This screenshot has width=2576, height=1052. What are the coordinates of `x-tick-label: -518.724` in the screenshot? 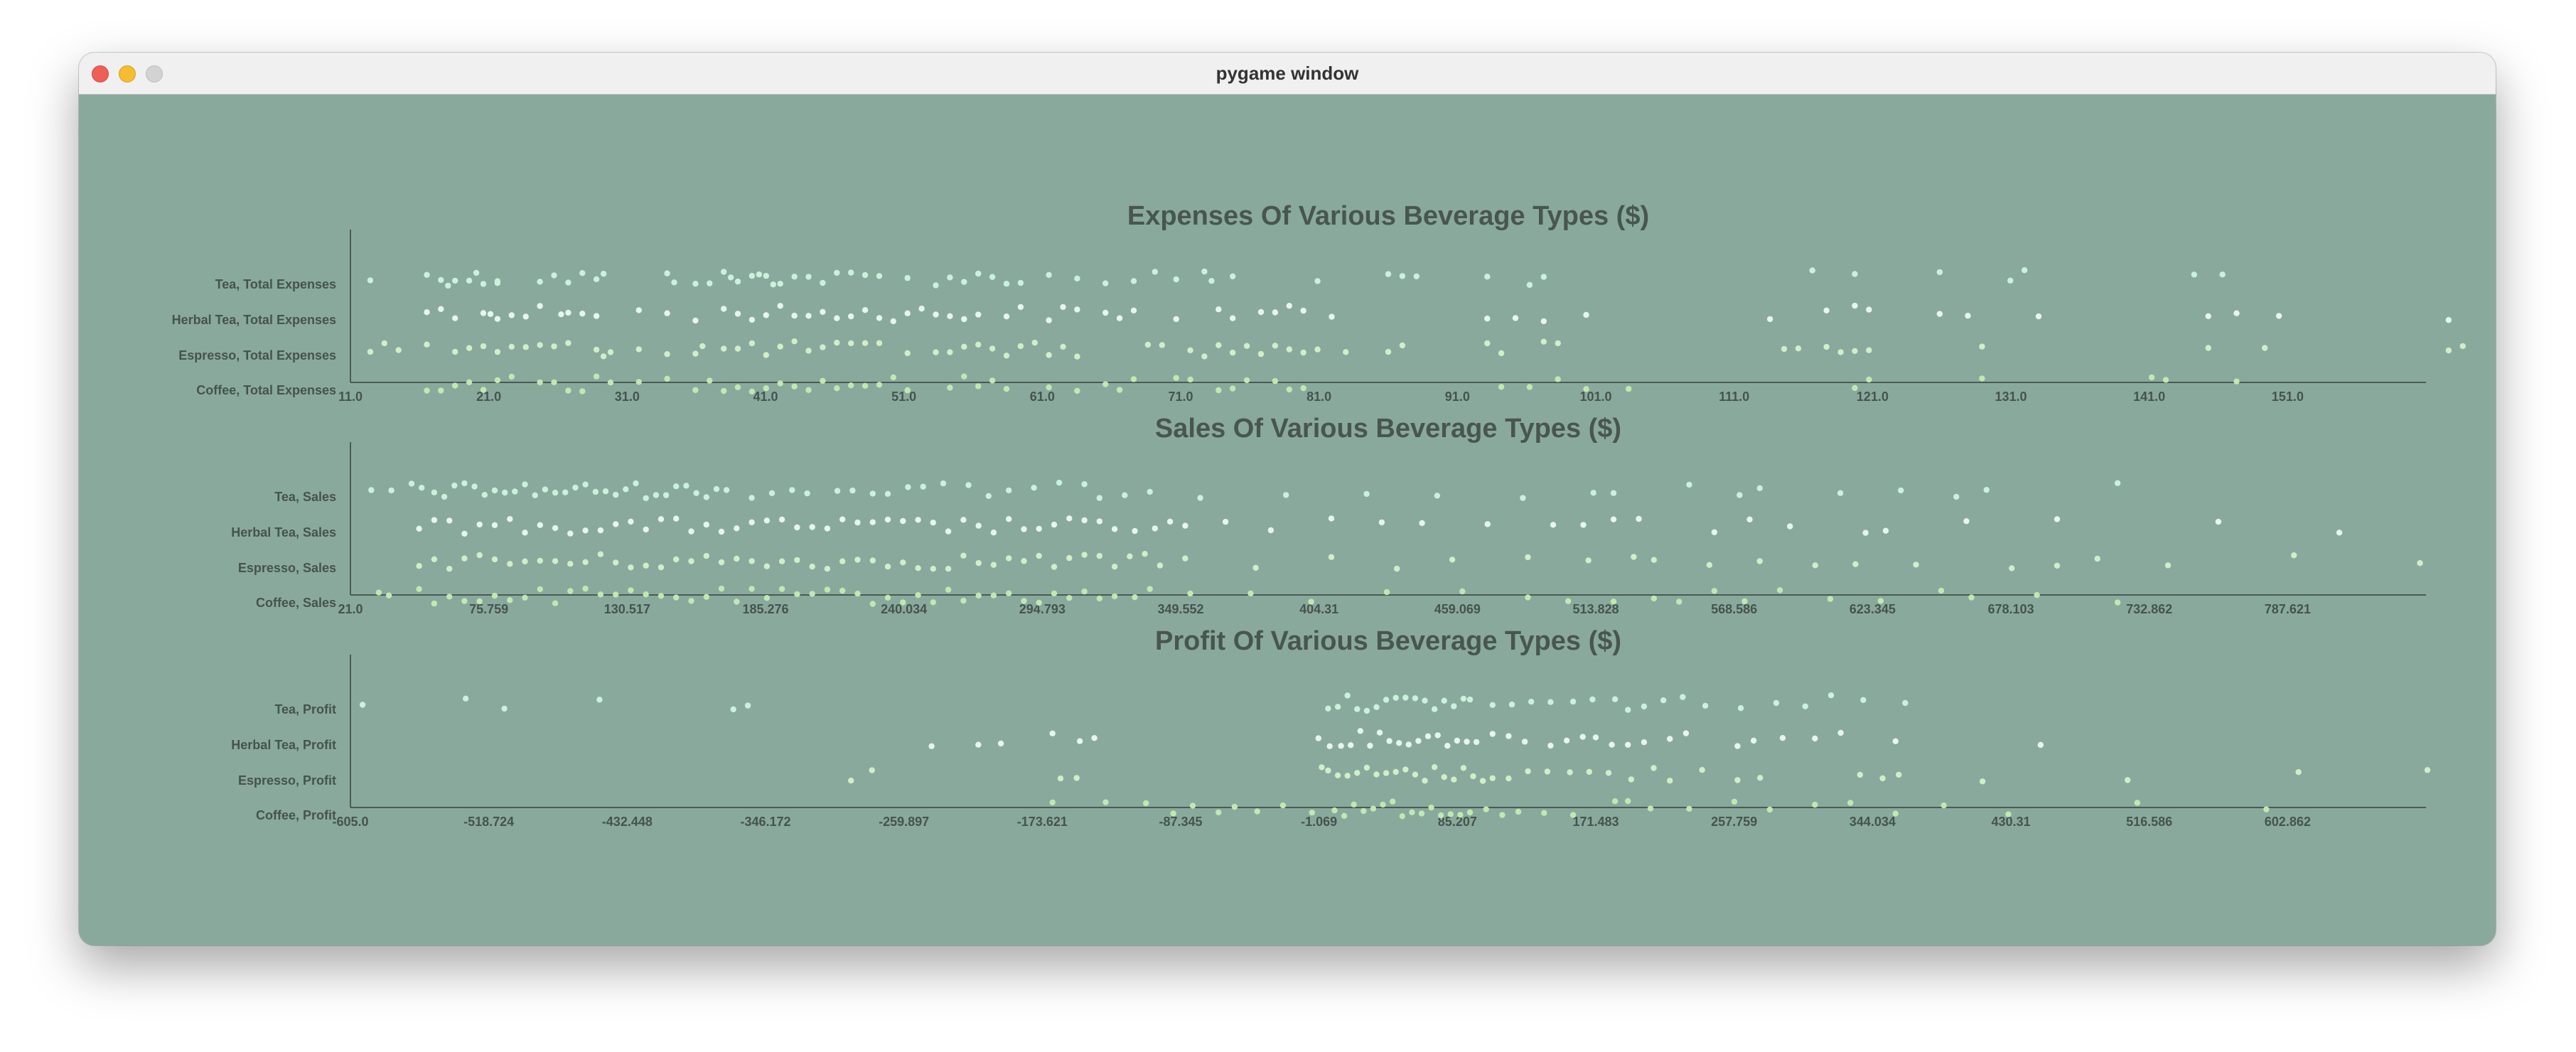 It's located at (488, 822).